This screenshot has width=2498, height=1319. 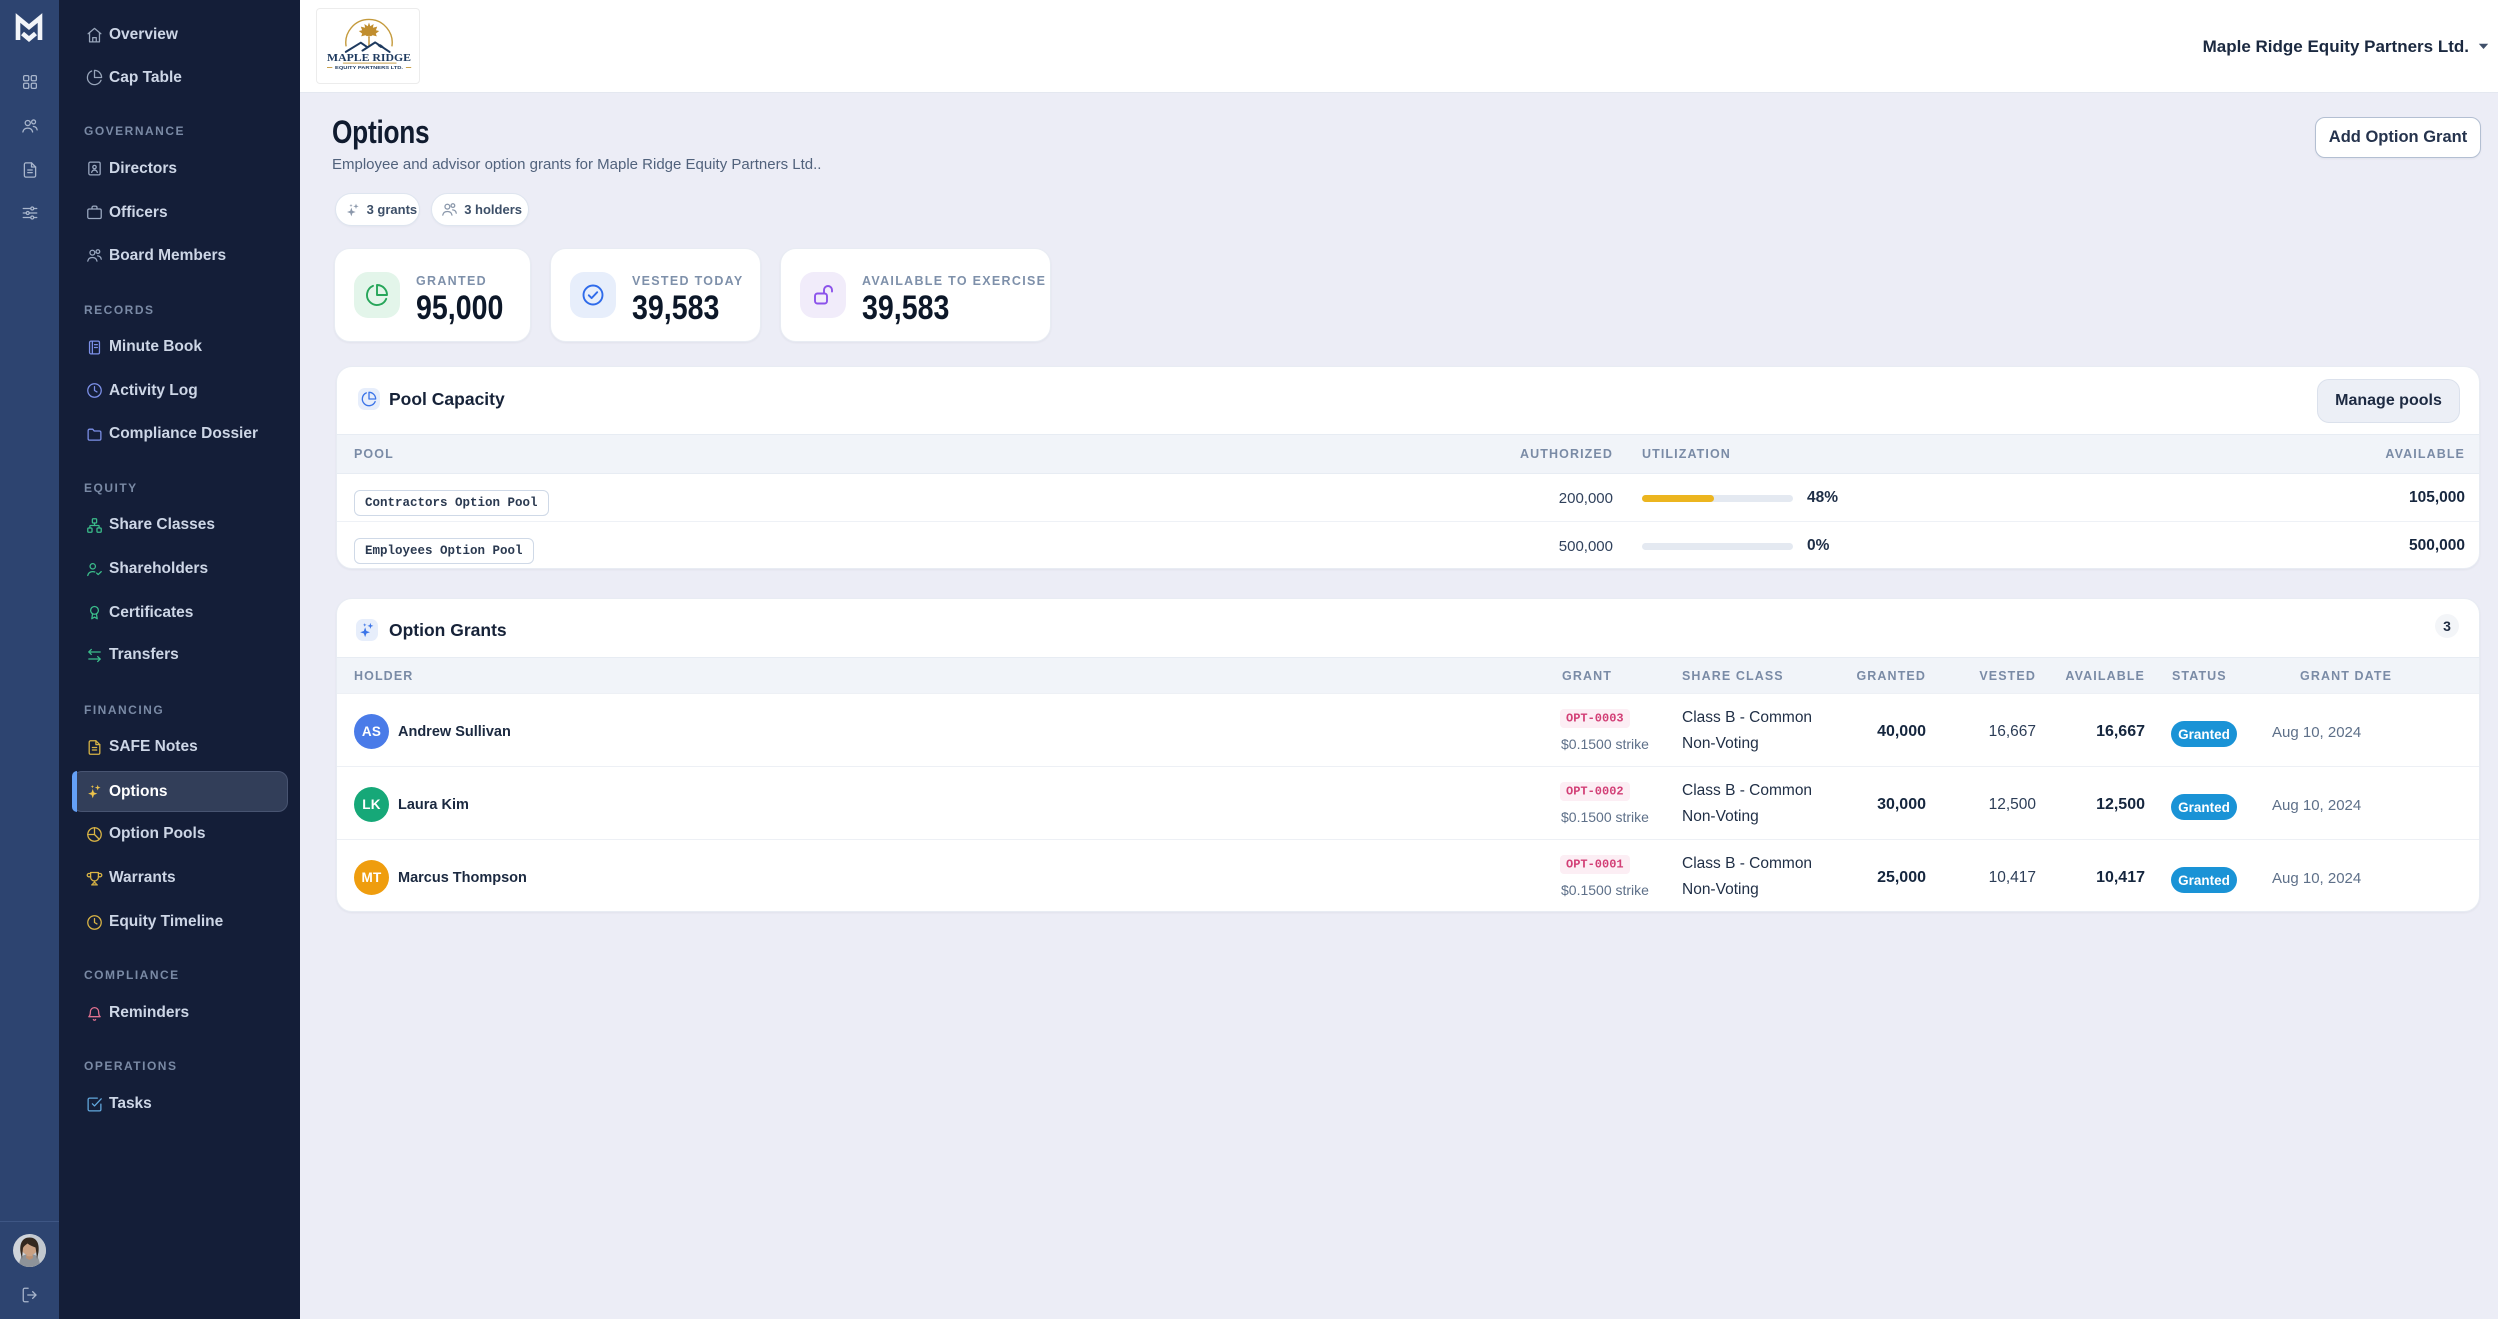 What do you see at coordinates (369, 67) in the screenshot?
I see `svg-text: EQUITY PARTNERS LTD.` at bounding box center [369, 67].